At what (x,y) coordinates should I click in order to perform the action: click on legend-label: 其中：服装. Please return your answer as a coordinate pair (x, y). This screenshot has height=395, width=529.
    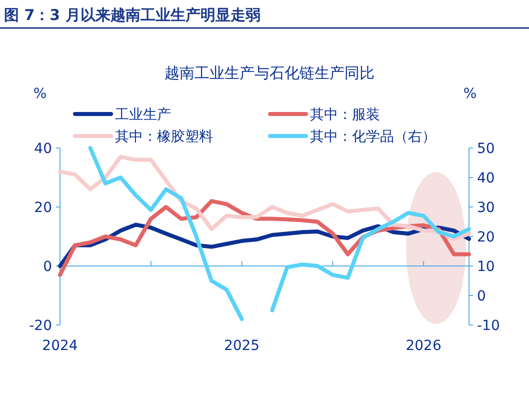
    Looking at the image, I should click on (345, 115).